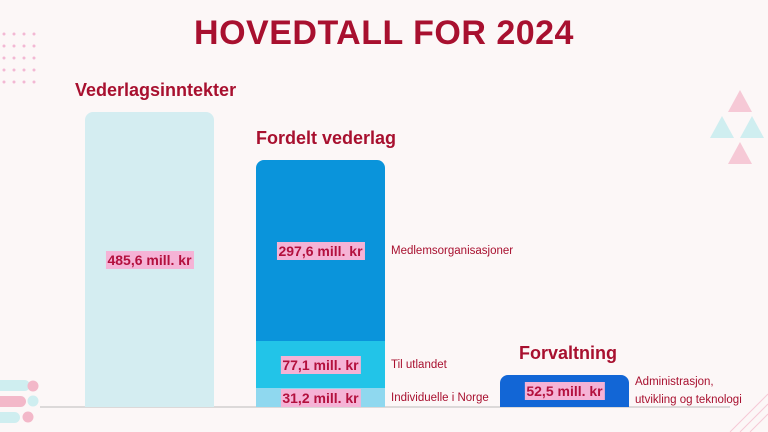  I want to click on chart-title: HOVEDTALL FOR 2024, so click(384, 33).